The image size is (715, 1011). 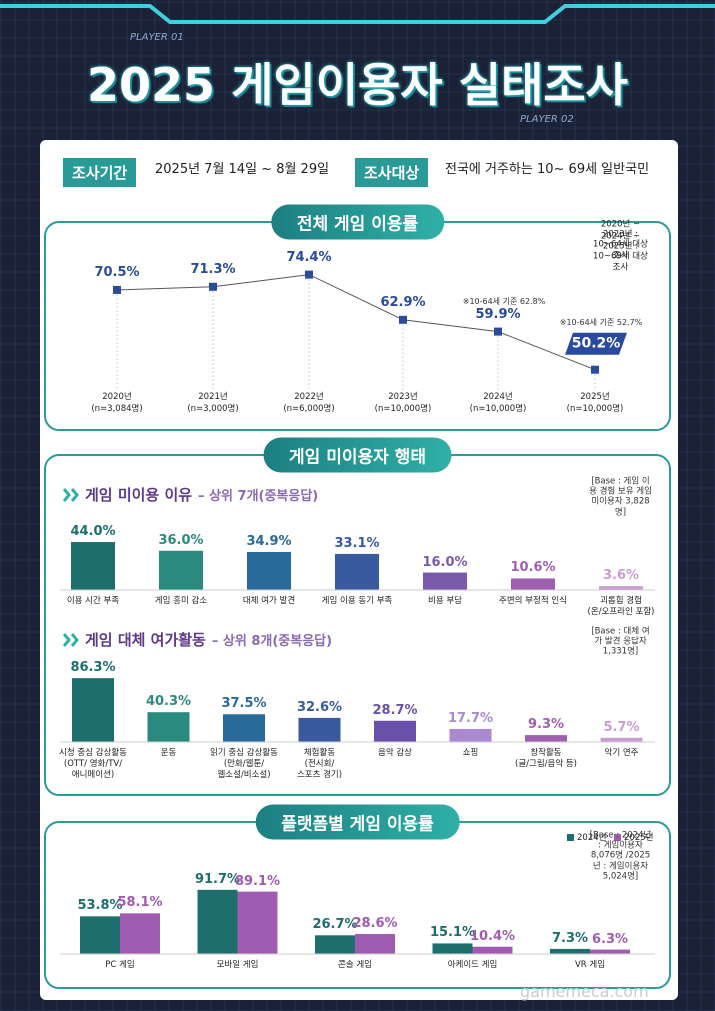 I want to click on chart-subtitle: – 상위 7개(중복응답), so click(x=258, y=497).